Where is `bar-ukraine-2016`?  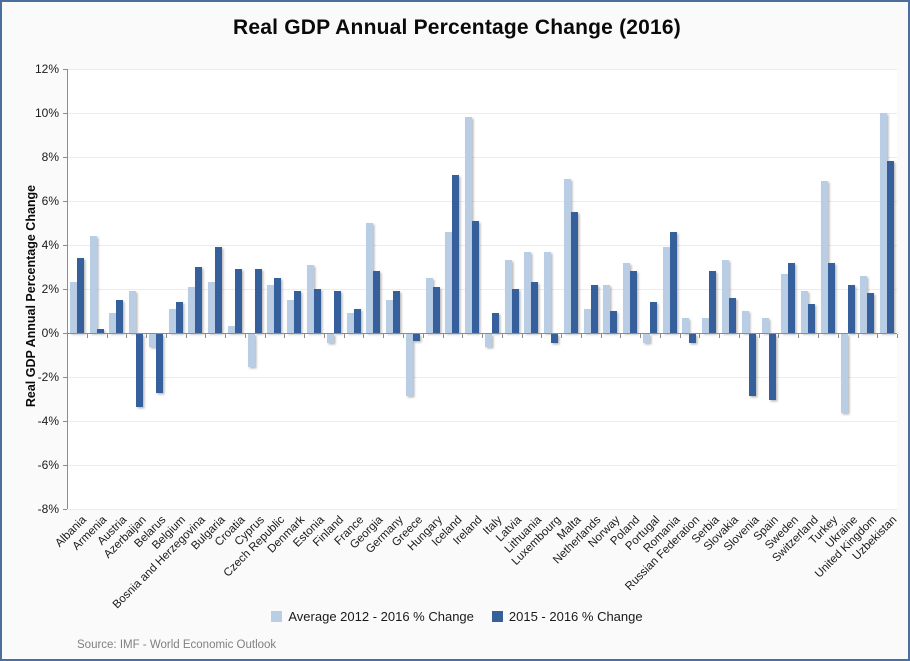
bar-ukraine-2016 is located at coordinates (851, 308).